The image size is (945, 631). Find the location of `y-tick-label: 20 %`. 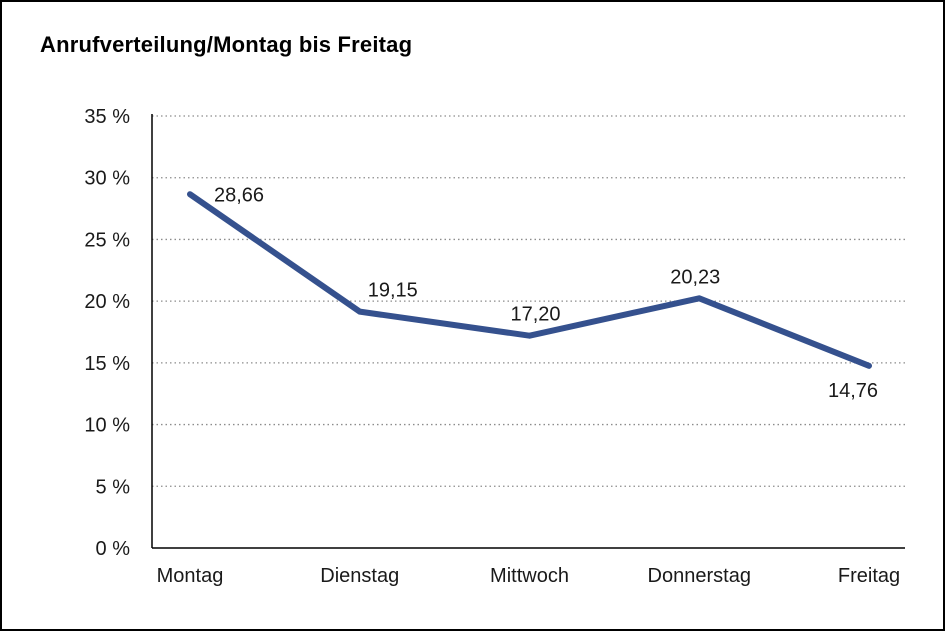

y-tick-label: 20 % is located at coordinates (107, 302).